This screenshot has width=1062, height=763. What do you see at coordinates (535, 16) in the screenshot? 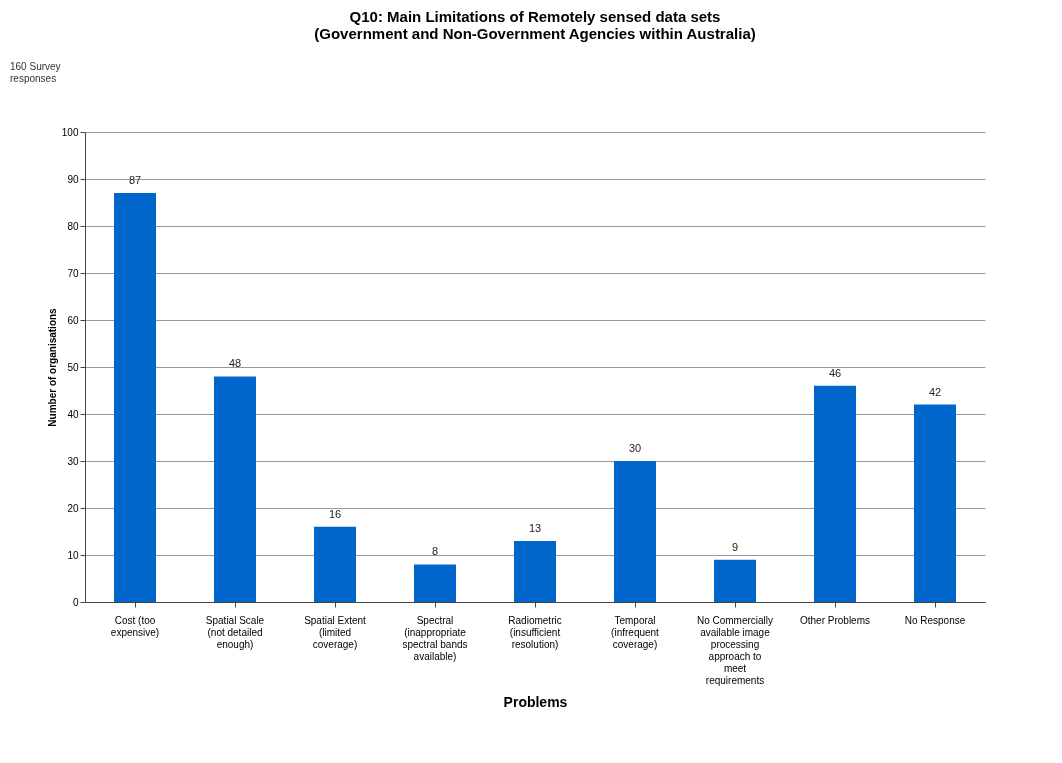
I see `text: Q10: Main Limitations of Remotely sensed data sets` at bounding box center [535, 16].